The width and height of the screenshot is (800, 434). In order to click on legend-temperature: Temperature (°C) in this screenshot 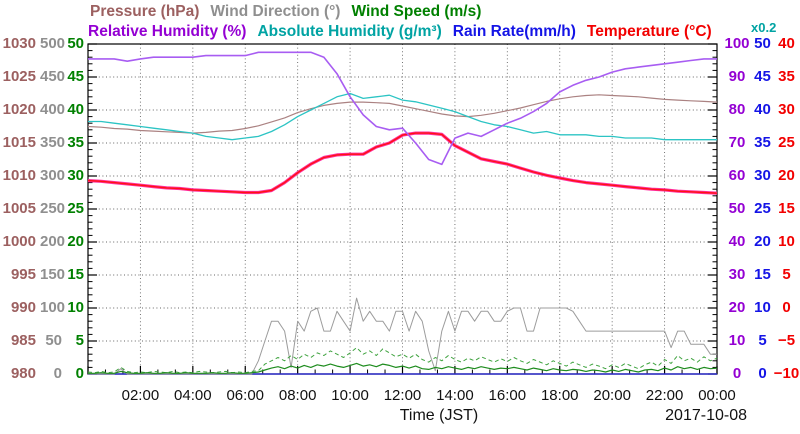, I will do `click(649, 31)`.